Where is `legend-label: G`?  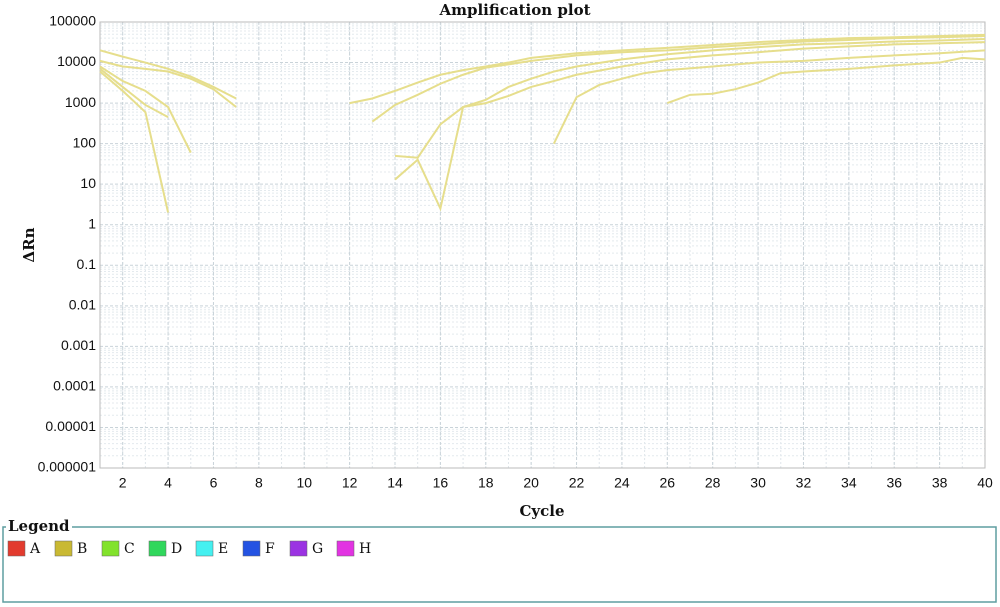
legend-label: G is located at coordinates (317, 549).